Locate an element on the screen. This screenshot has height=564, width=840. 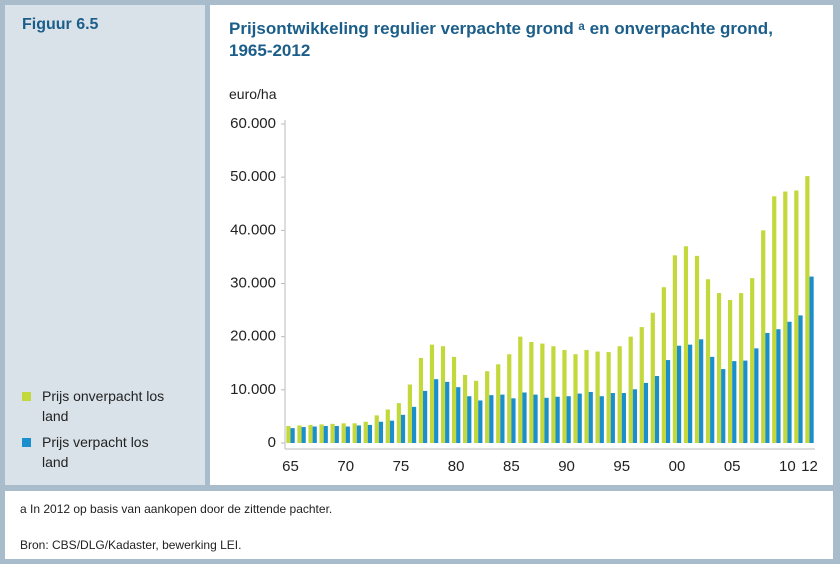
figure-label: Figuur 6.5 is located at coordinates (60, 24).